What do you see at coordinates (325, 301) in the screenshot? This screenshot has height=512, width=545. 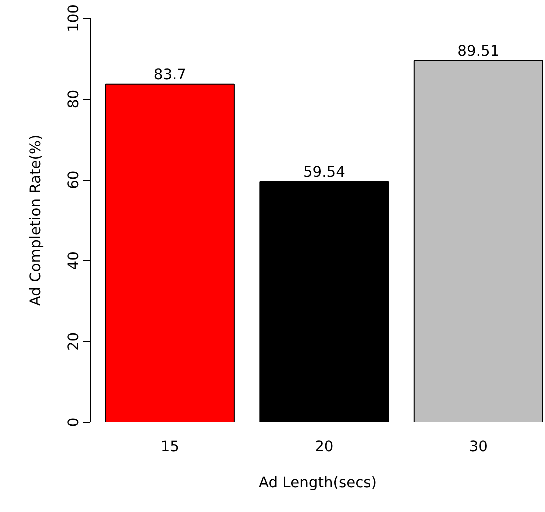 I see `bar` at bounding box center [325, 301].